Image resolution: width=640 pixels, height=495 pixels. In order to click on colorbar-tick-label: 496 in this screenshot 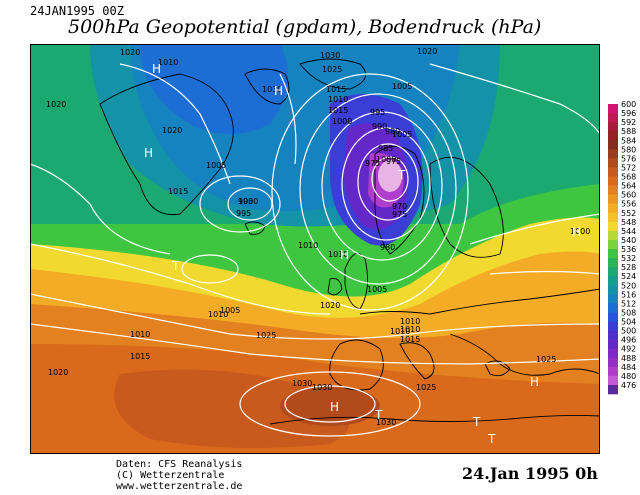, I will do `click(628, 340)`.